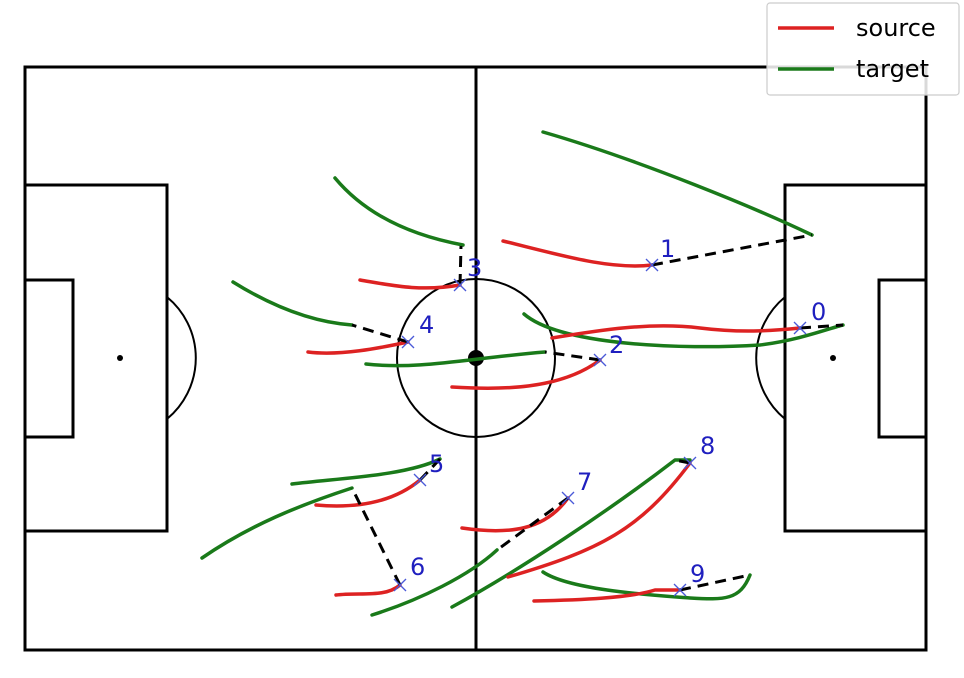 Image resolution: width=964 pixels, height=678 pixels. I want to click on player-label-6: 6, so click(417, 567).